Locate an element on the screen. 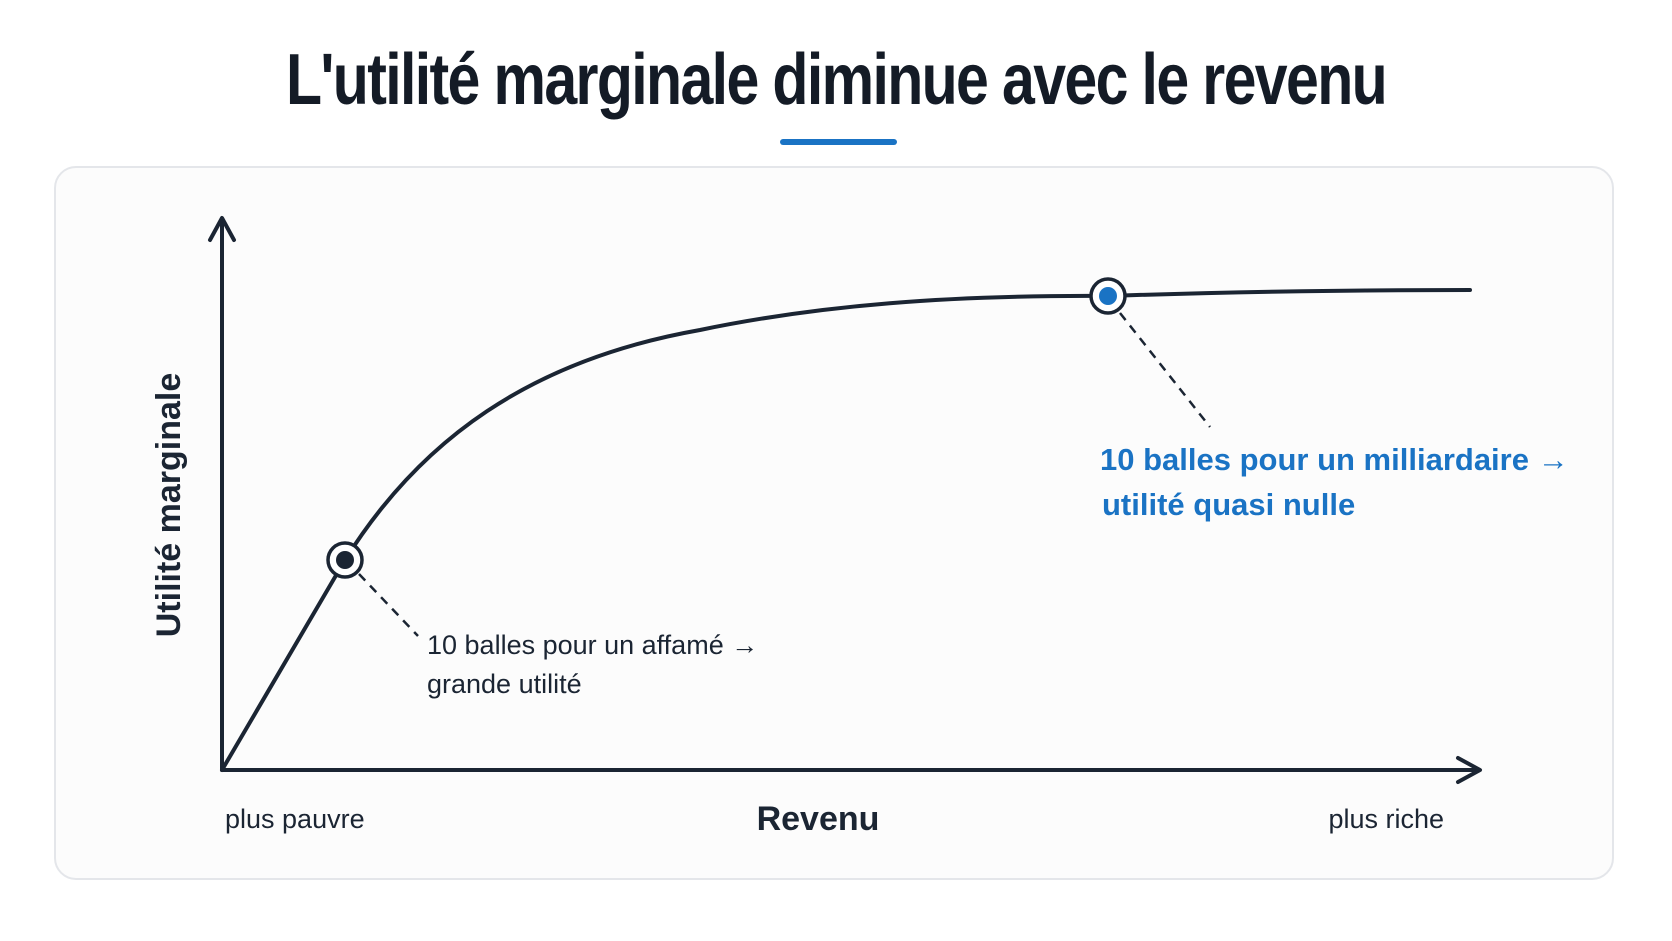  annotation-high-line2: utilité quasi nulle is located at coordinates (1228, 504).